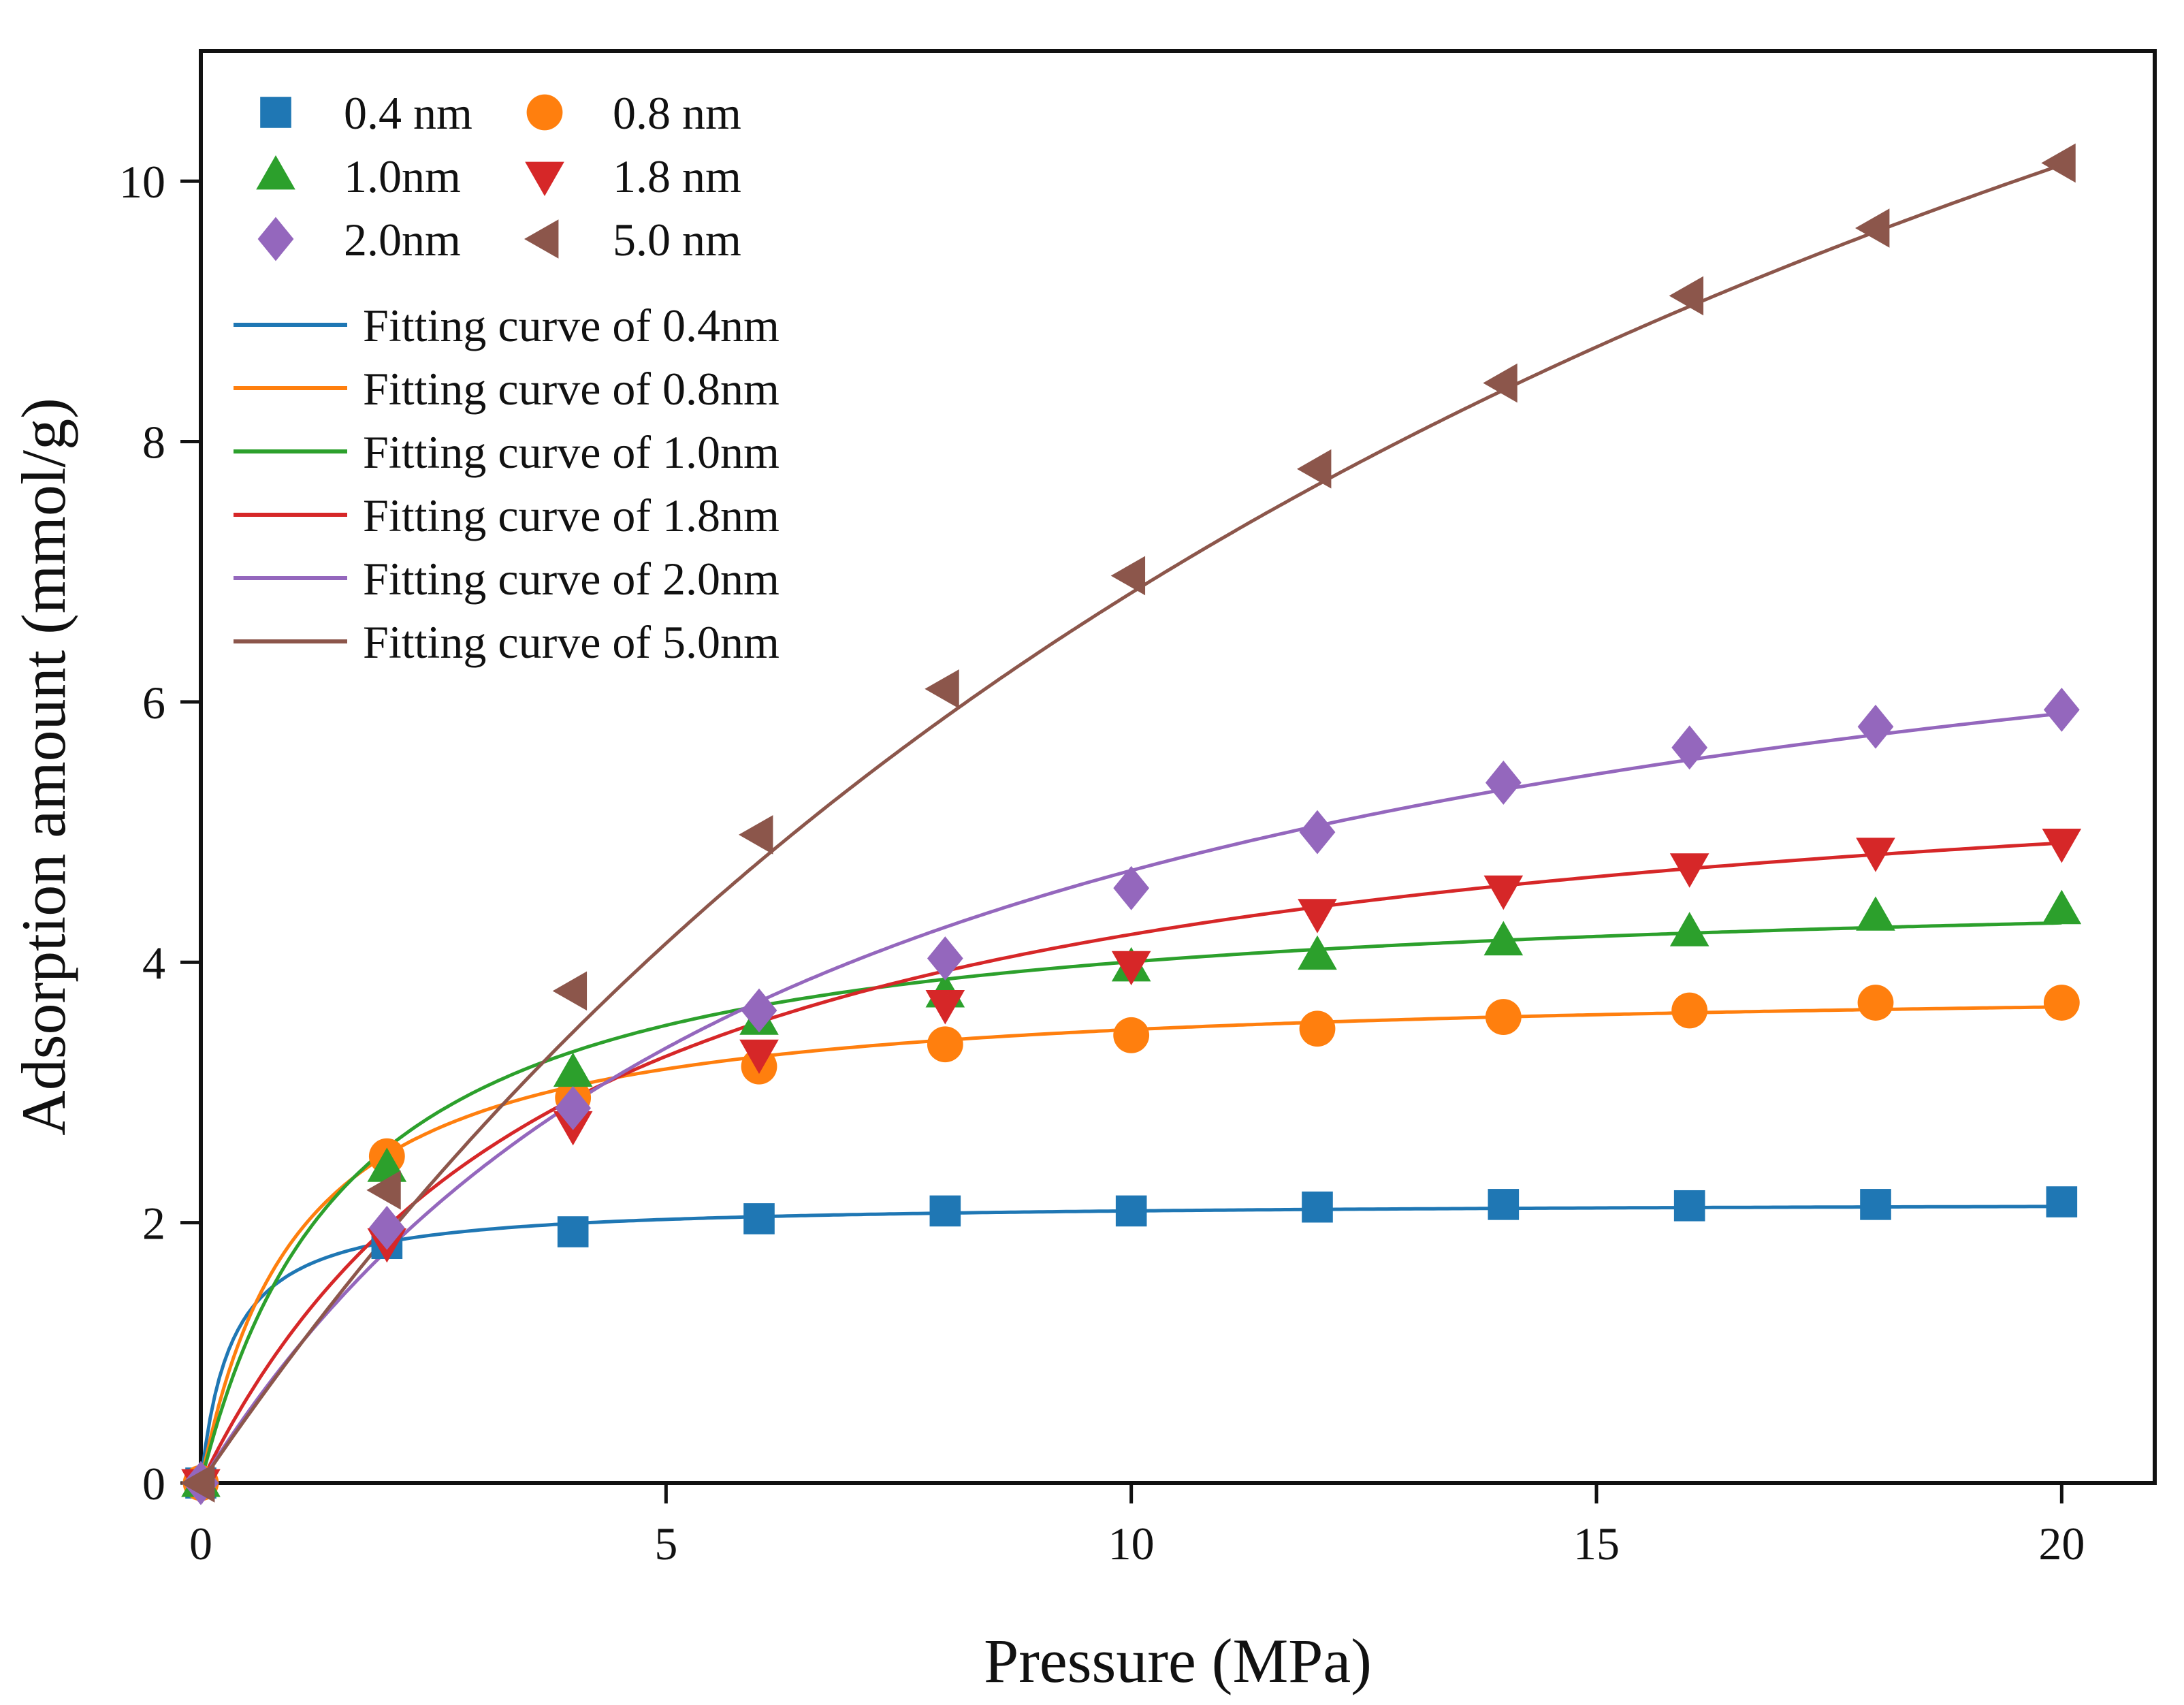 This screenshot has width=2184, height=1705. Describe the element at coordinates (571, 642) in the screenshot. I see `legend-fit-label: Fitting curve of 5.0nm` at that location.